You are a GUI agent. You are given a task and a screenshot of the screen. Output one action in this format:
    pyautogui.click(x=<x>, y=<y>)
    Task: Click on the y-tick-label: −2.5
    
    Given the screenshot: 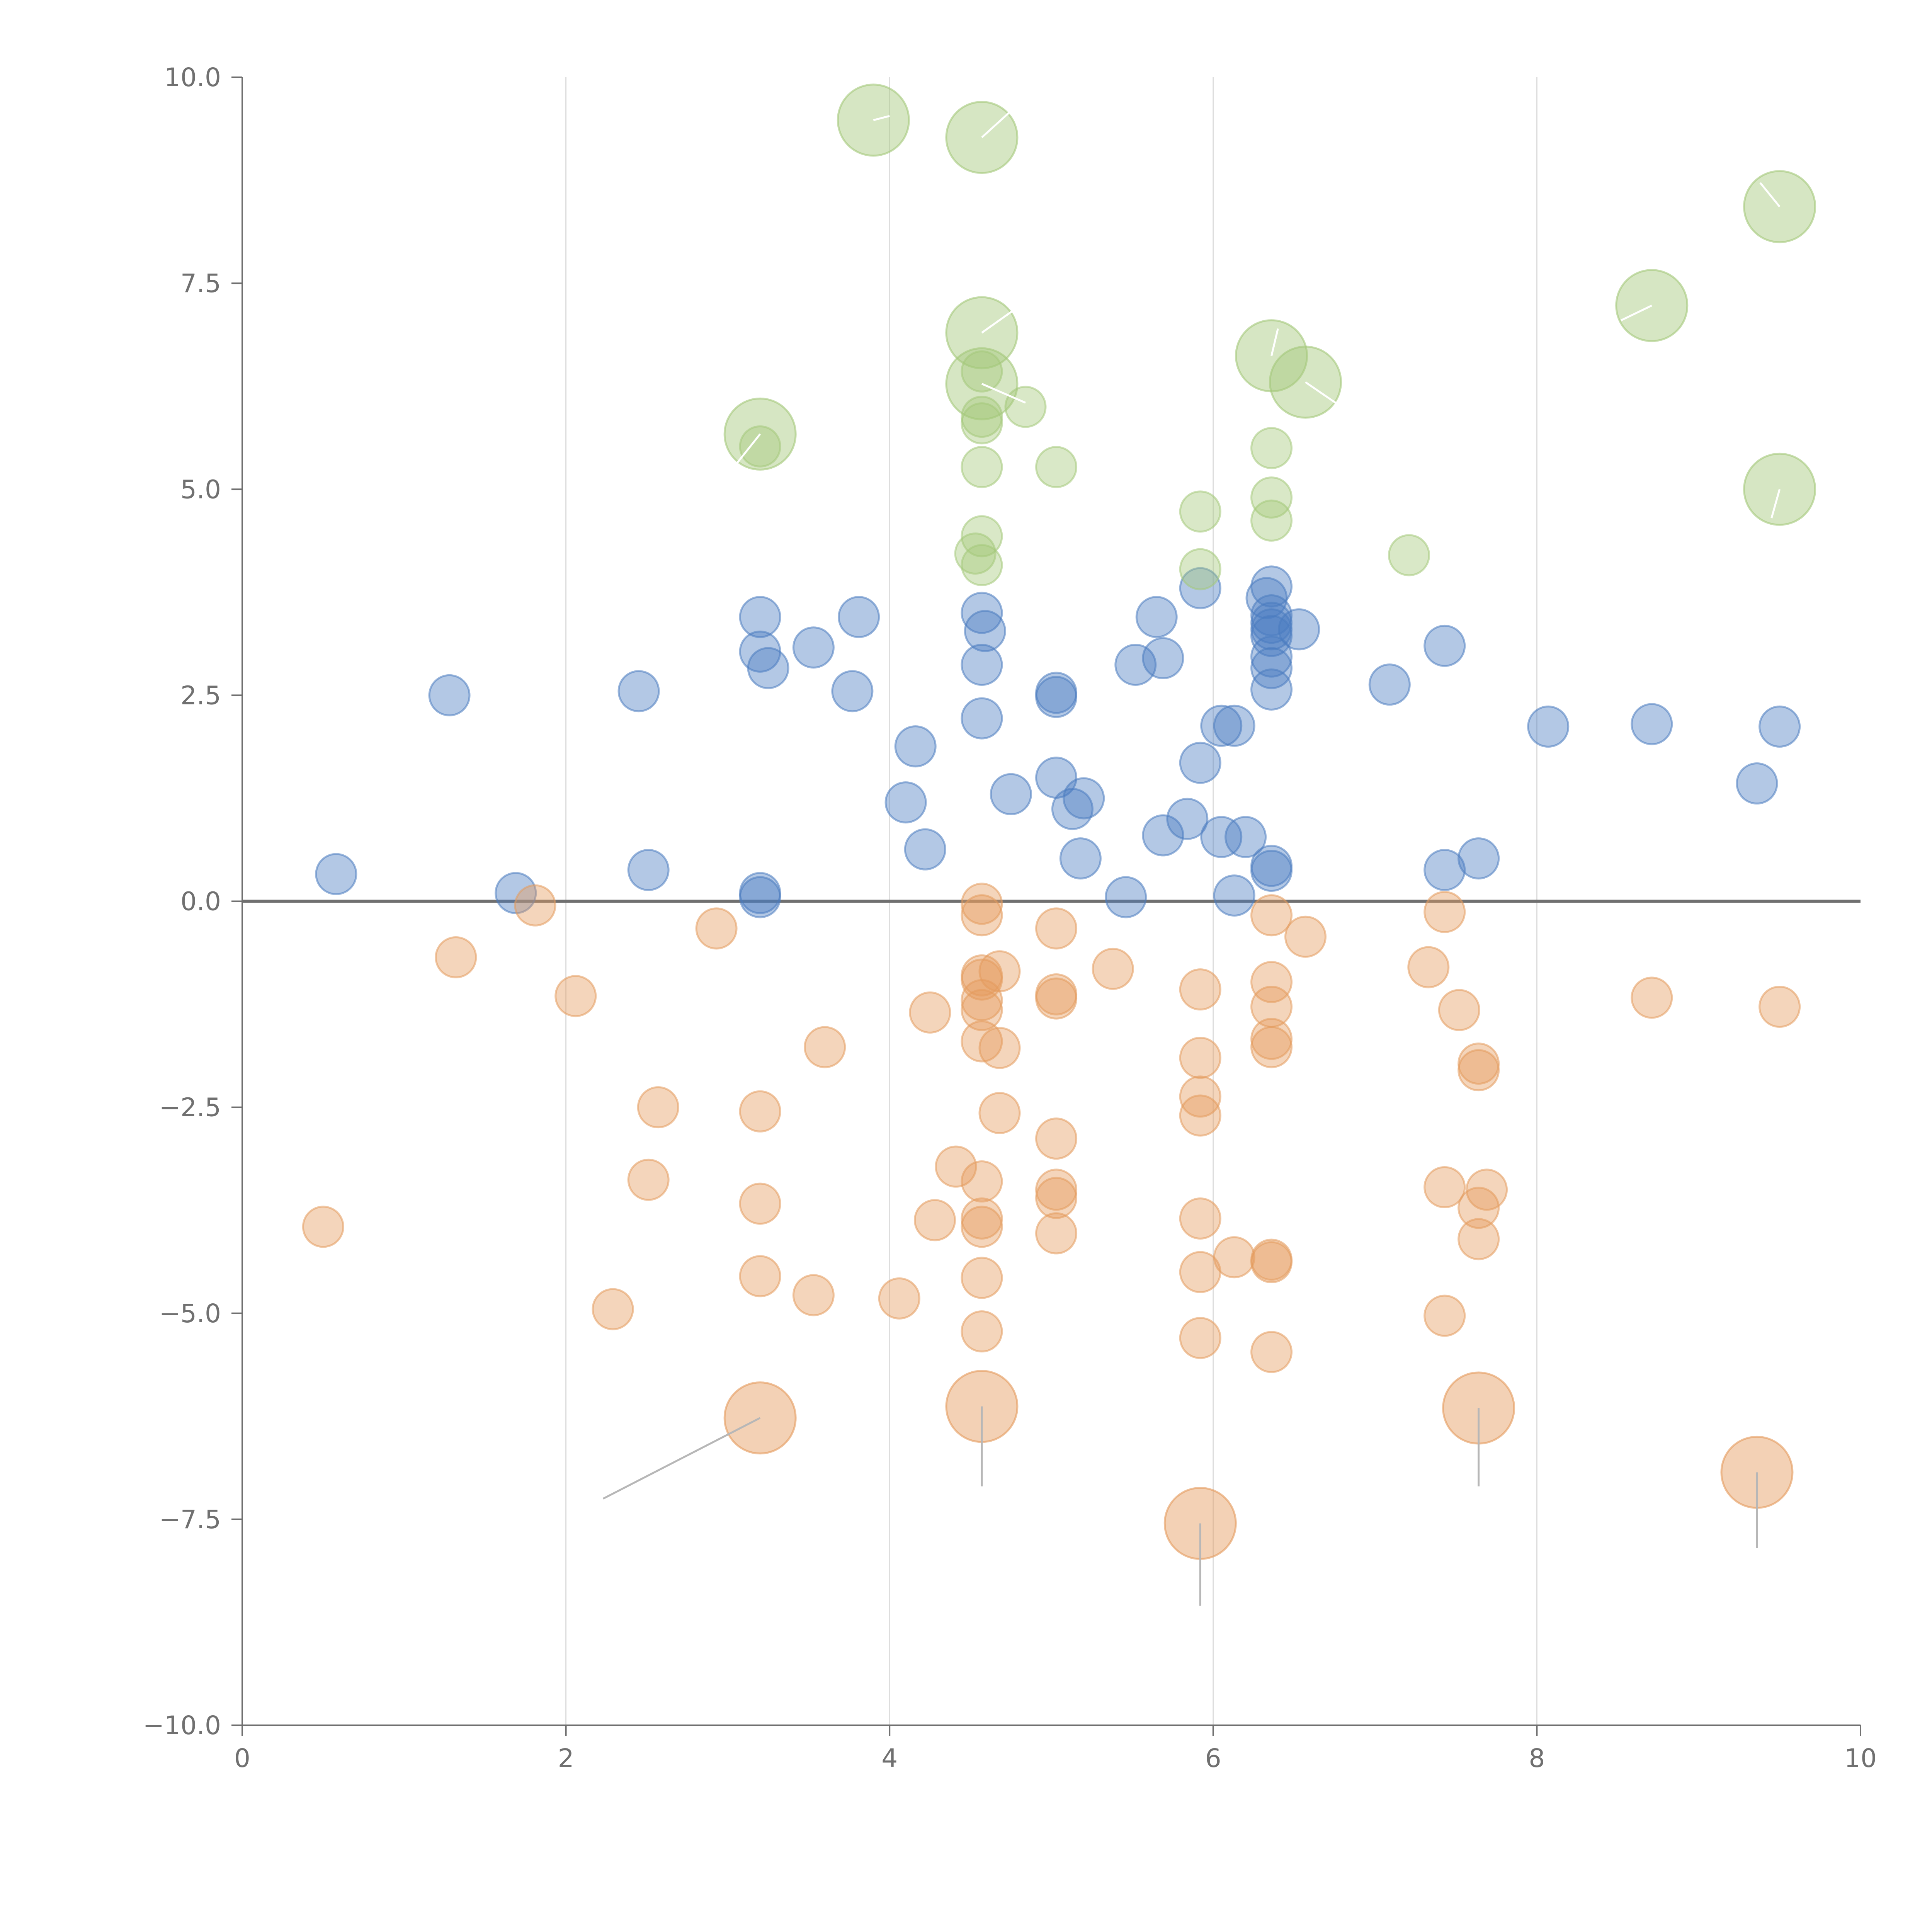 What is the action you would take?
    pyautogui.click(x=190, y=1107)
    